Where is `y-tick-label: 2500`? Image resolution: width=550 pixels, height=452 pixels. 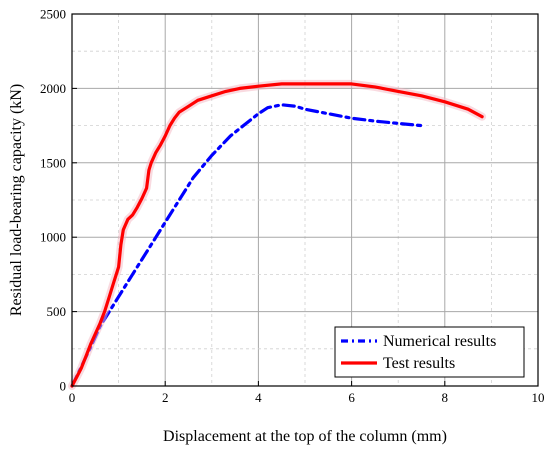
y-tick-label: 2500 is located at coordinates (53, 14).